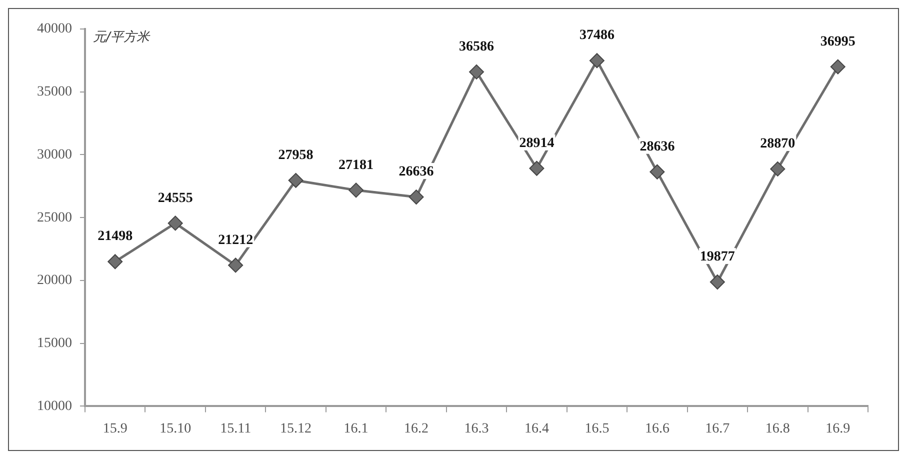  What do you see at coordinates (778, 144) in the screenshot?
I see `data-label: 28870` at bounding box center [778, 144].